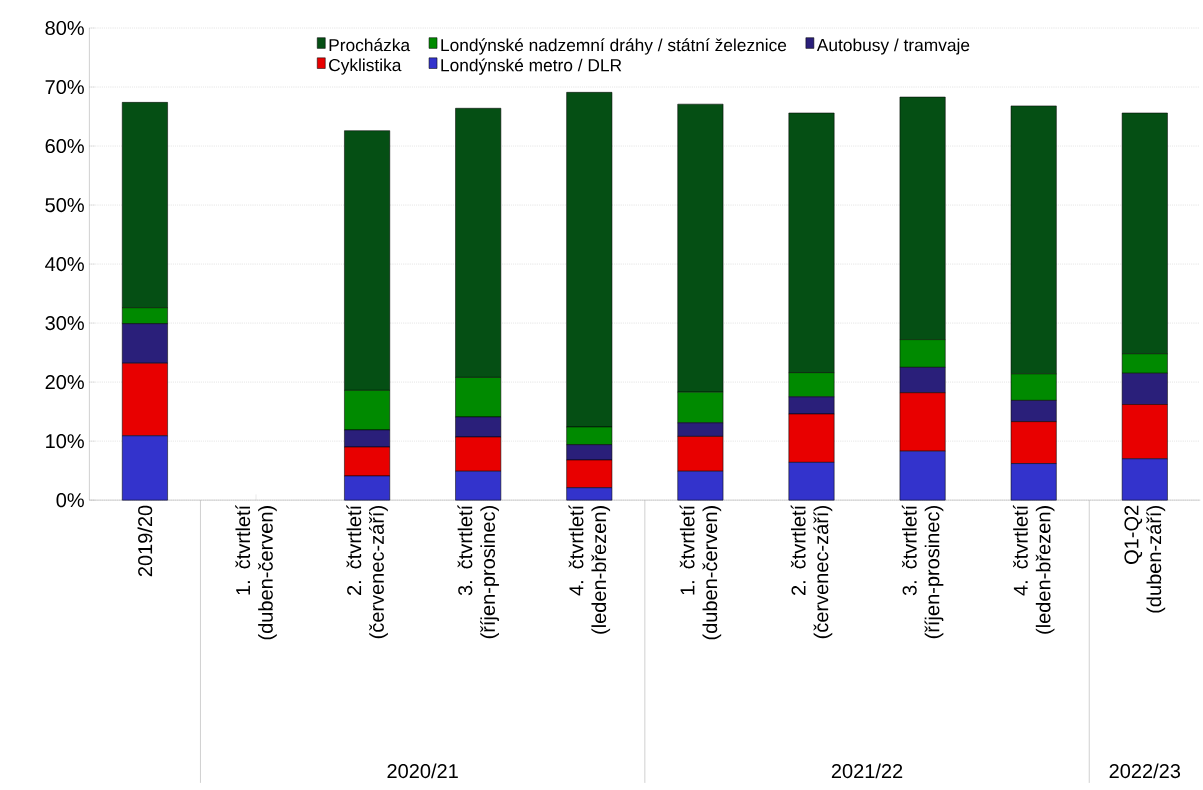 Image resolution: width=1203 pixels, height=790 pixels. Describe the element at coordinates (64, 382) in the screenshot. I see `y-tick-label: 20%` at that location.